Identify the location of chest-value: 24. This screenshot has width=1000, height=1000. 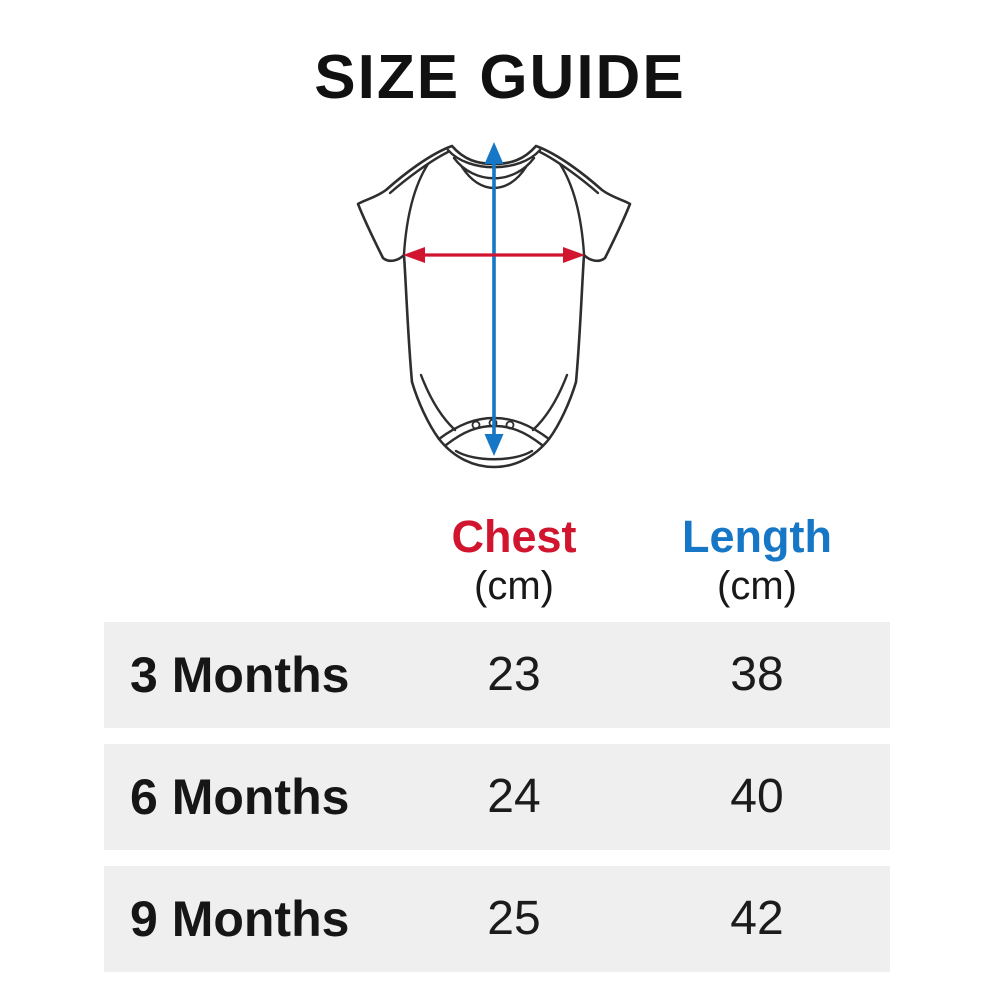
(514, 796).